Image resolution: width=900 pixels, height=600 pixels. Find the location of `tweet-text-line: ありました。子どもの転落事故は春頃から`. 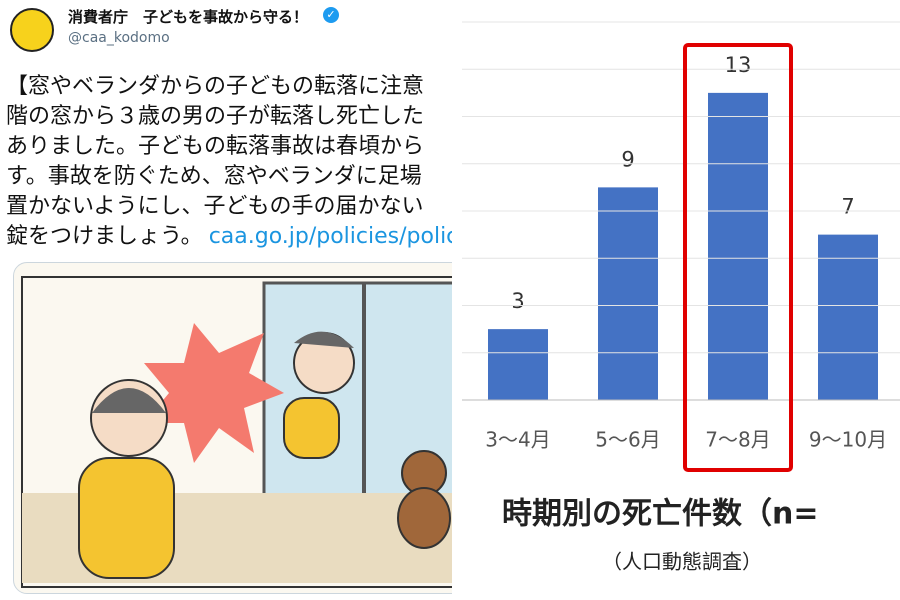

tweet-text-line: ありました。子どもの転落事故は春頃から is located at coordinates (215, 144).